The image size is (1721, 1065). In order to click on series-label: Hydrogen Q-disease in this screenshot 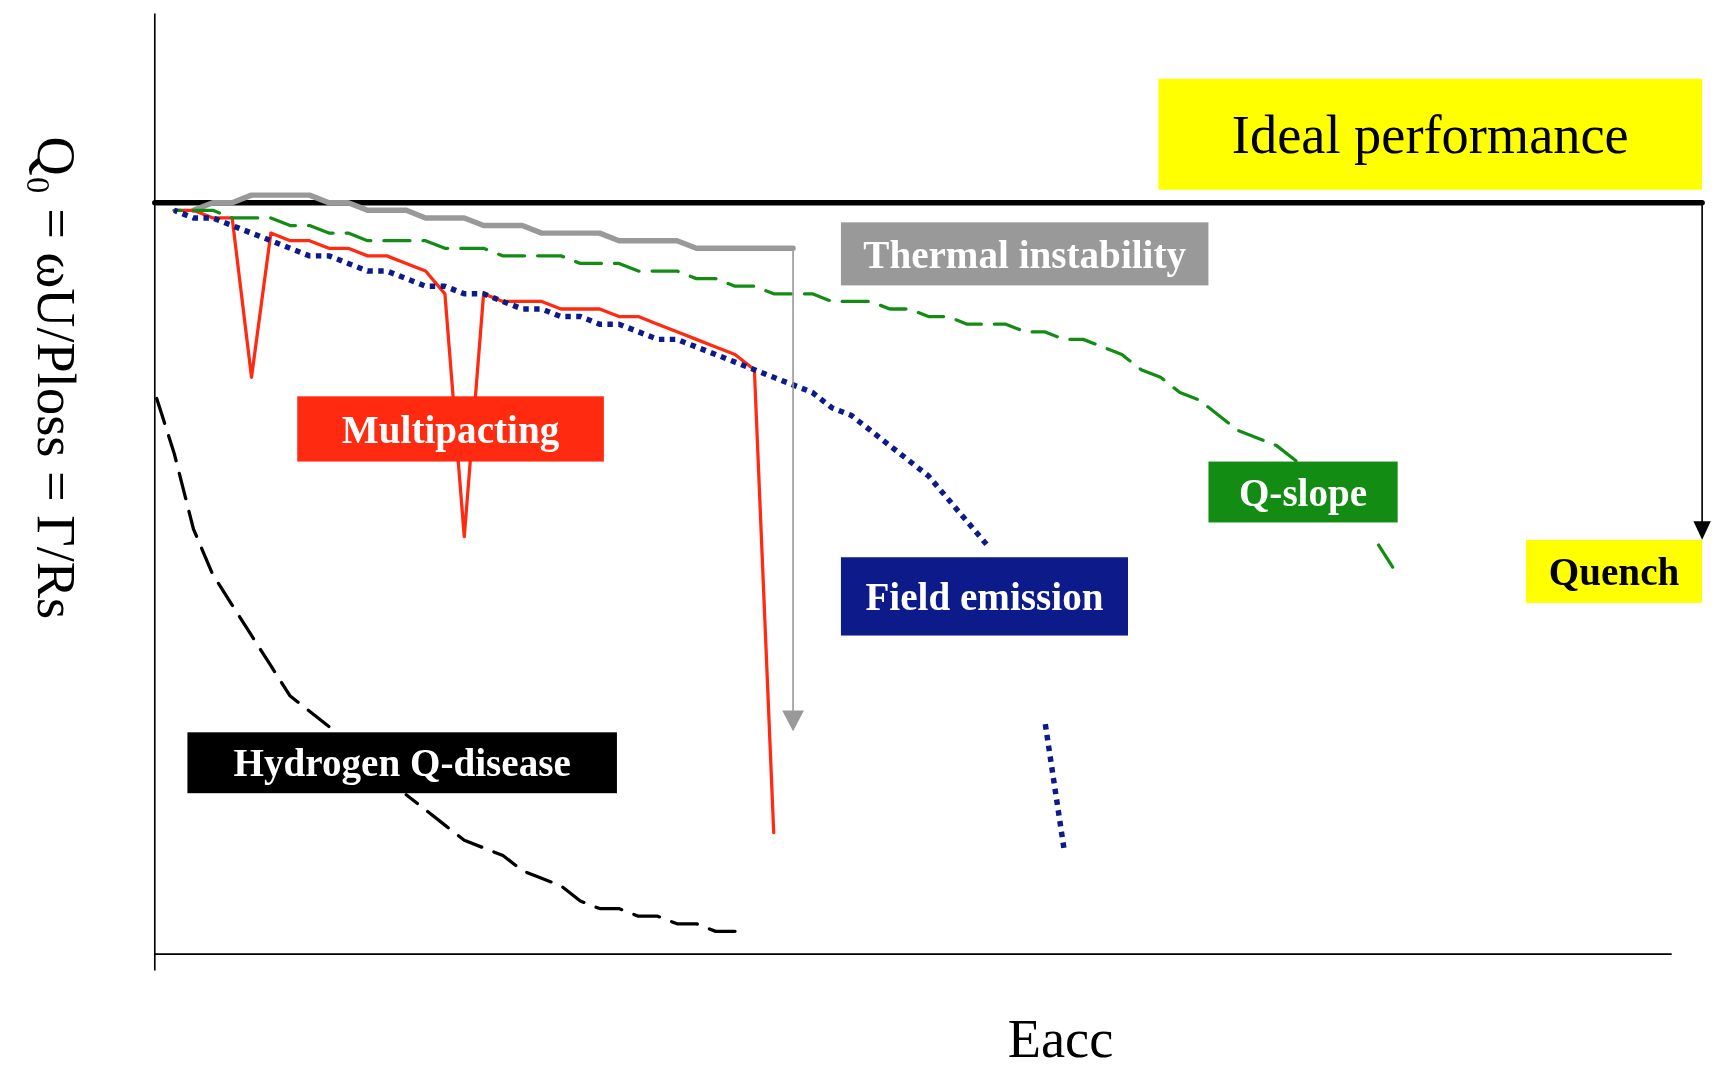, I will do `click(402, 763)`.